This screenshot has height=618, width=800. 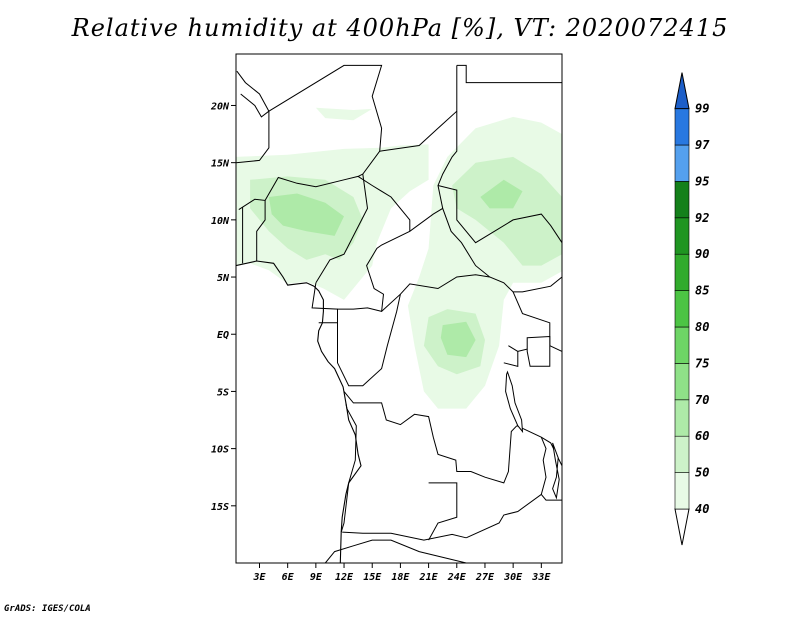 I want to click on lat-tick-label: 5N, so click(x=223, y=278).